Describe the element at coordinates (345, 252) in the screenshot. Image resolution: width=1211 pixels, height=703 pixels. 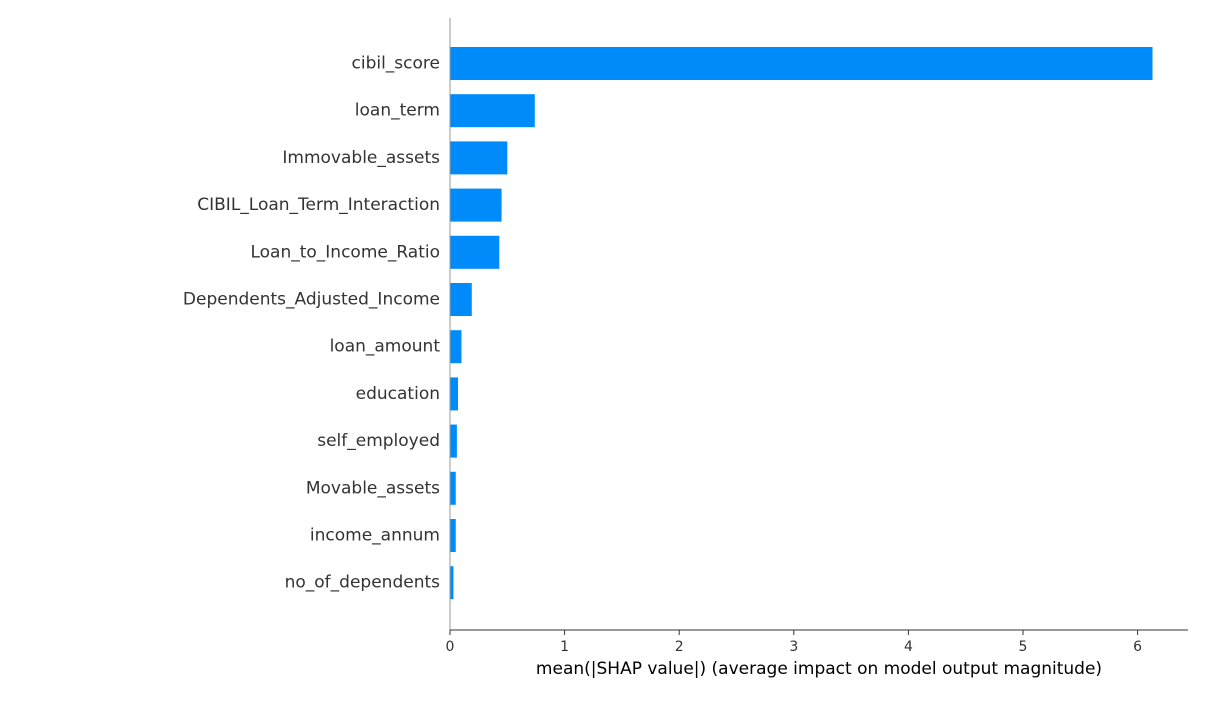
I see `category-label-Loan_to_Income_Ratio: Loan_to_Income_Ratio` at that location.